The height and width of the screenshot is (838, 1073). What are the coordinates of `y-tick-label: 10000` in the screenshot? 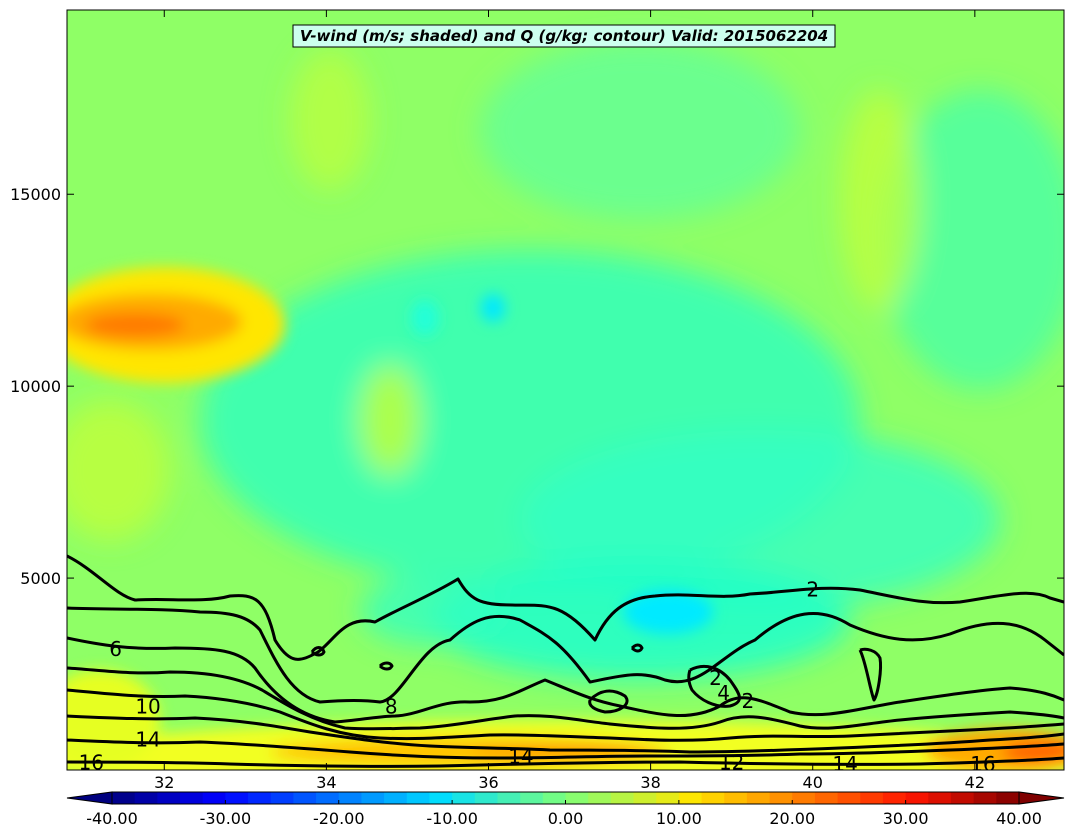 It's located at (35, 386).